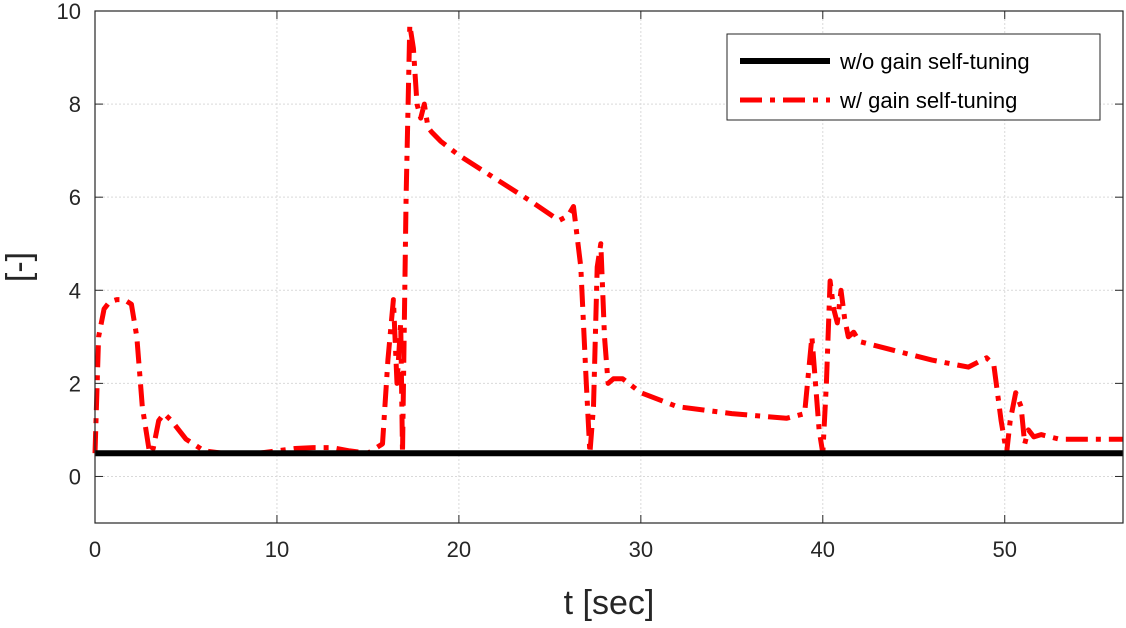 The width and height of the screenshot is (1126, 628). Describe the element at coordinates (75, 197) in the screenshot. I see `y-tick-label: 6` at that location.